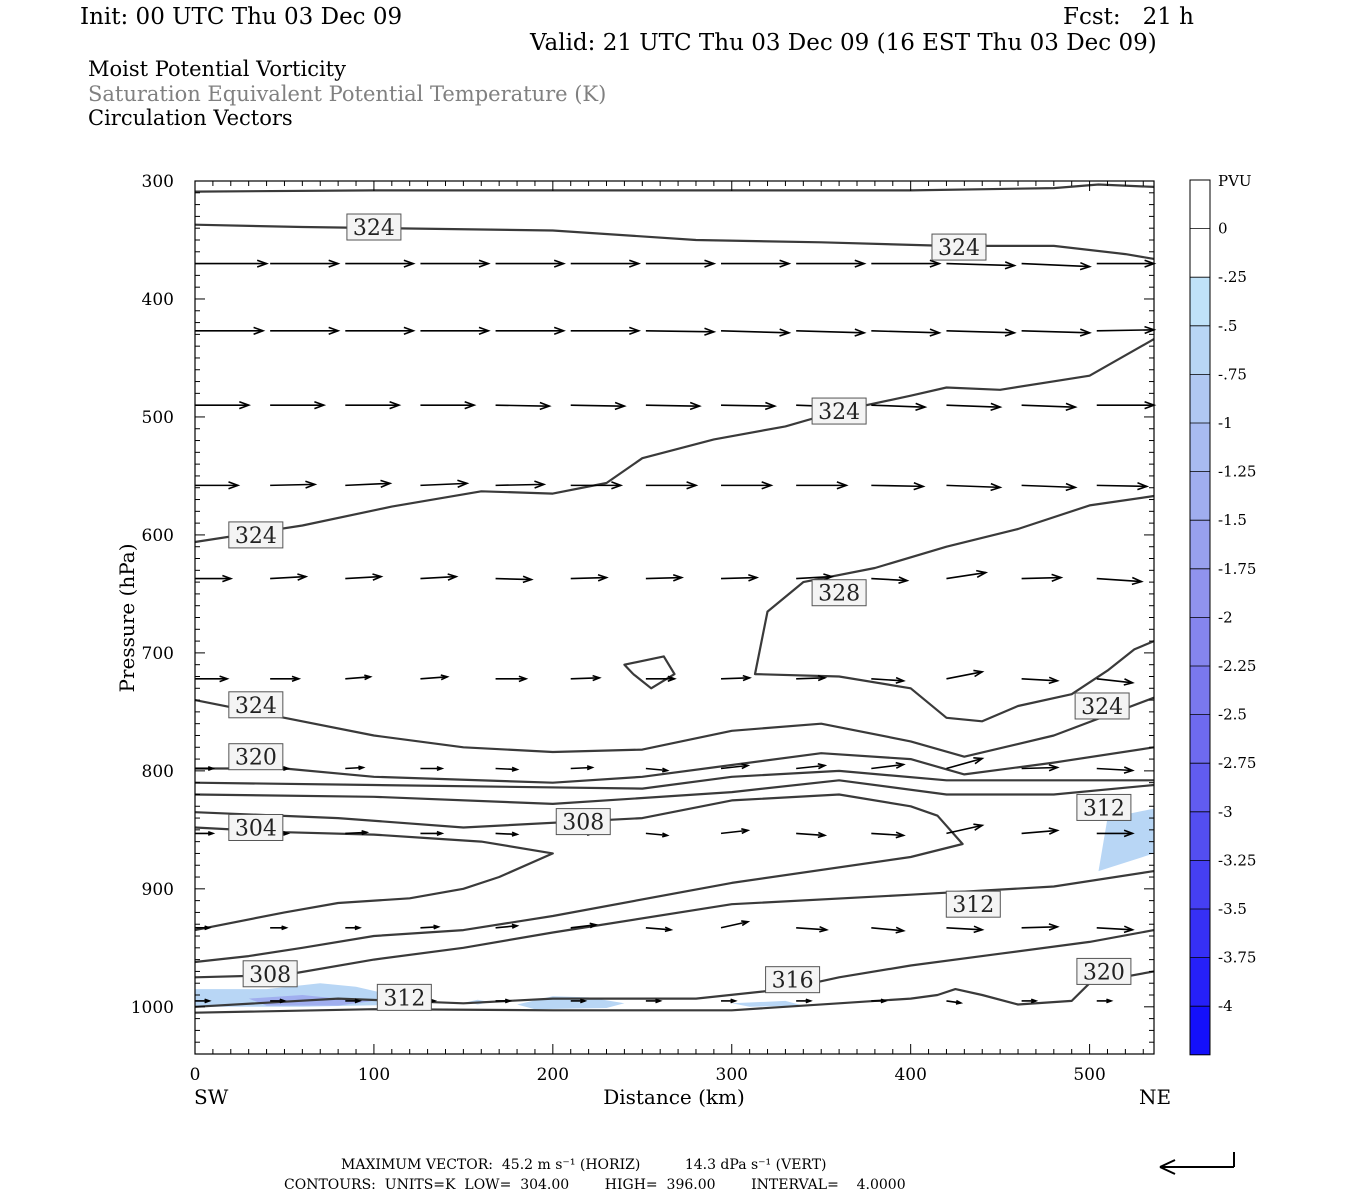 This screenshot has height=1200, width=1350. Describe the element at coordinates (241, 17) in the screenshot. I see `init-time: Init: 00 UTC Thu 03 Dec 09` at that location.